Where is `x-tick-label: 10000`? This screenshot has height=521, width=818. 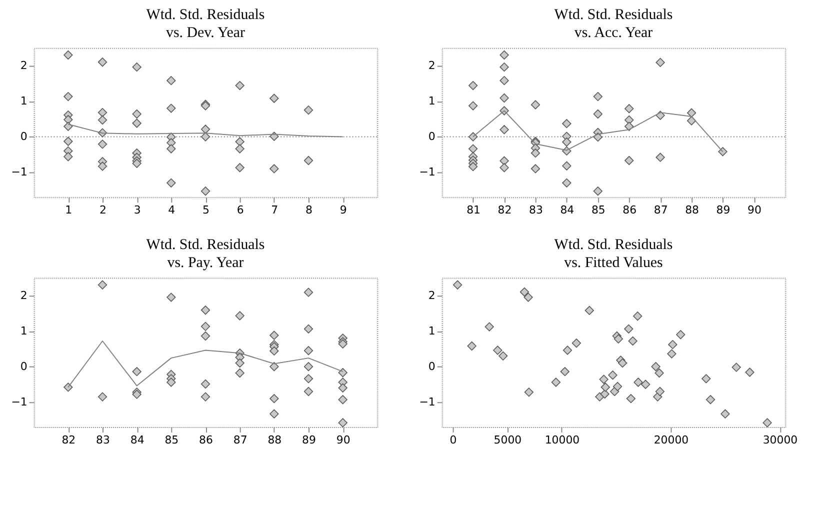 x-tick-label: 10000 is located at coordinates (562, 439).